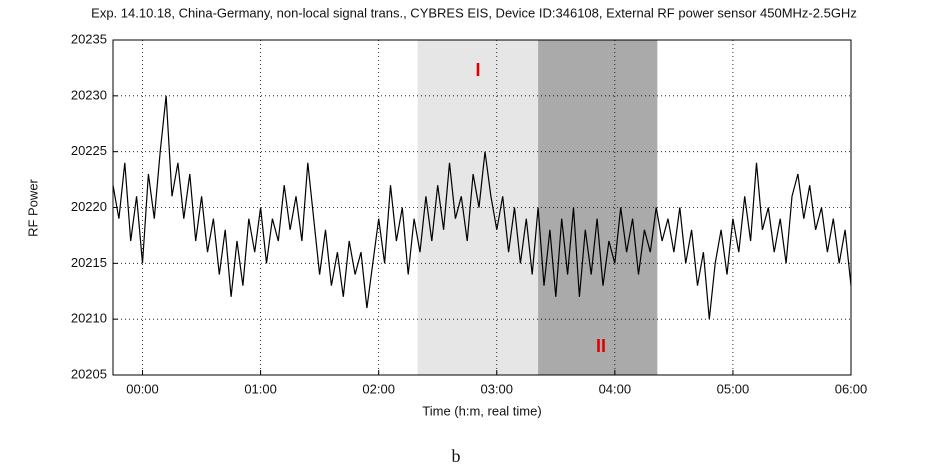  What do you see at coordinates (89, 373) in the screenshot?
I see `y-tick-label: 20205` at bounding box center [89, 373].